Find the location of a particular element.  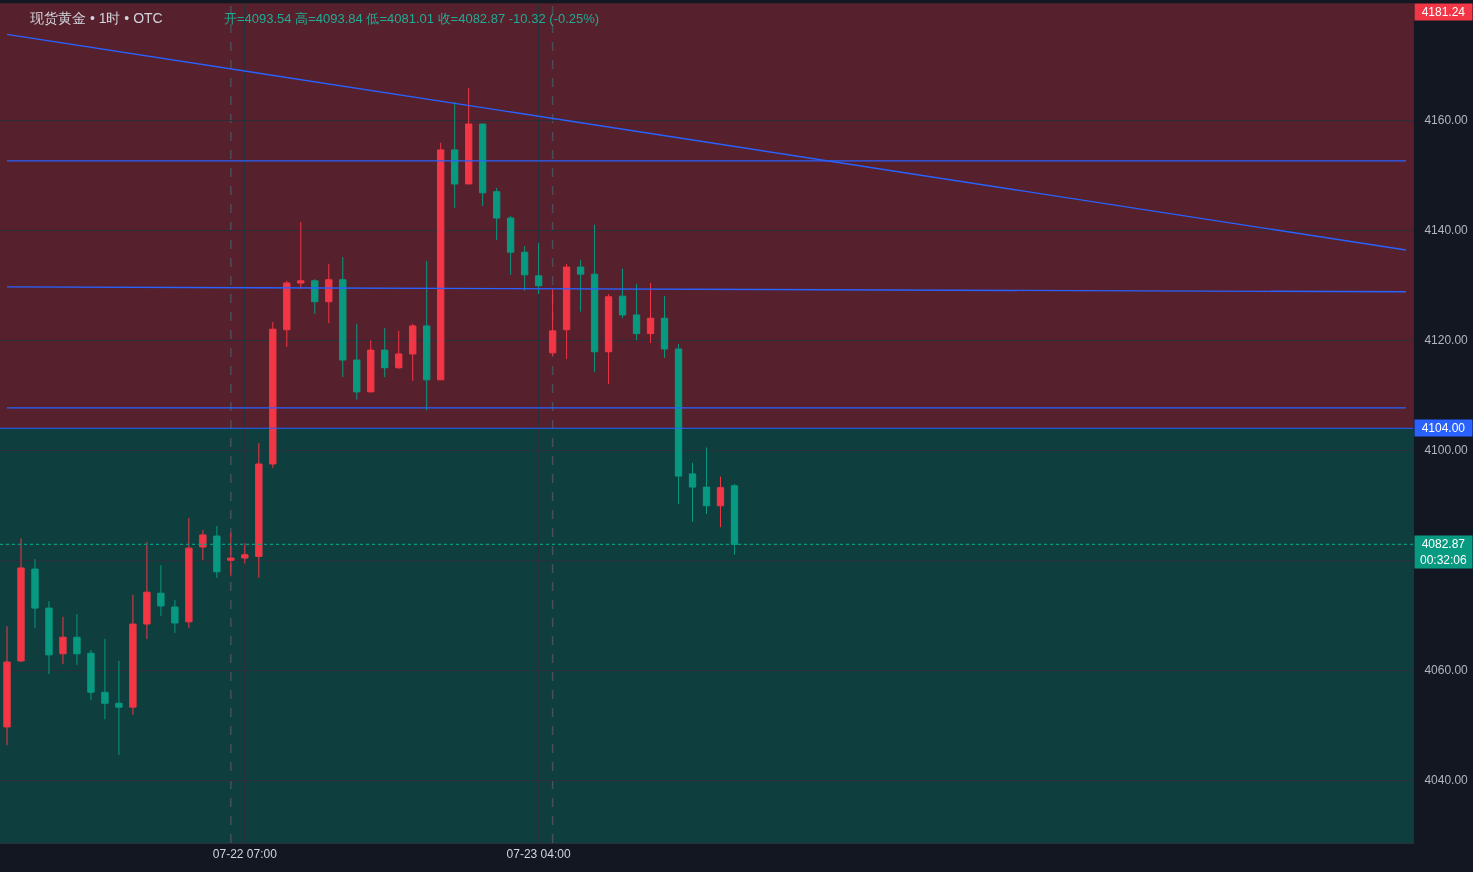

text: 现货黄金 • 1时 • OTC is located at coordinates (96, 17).